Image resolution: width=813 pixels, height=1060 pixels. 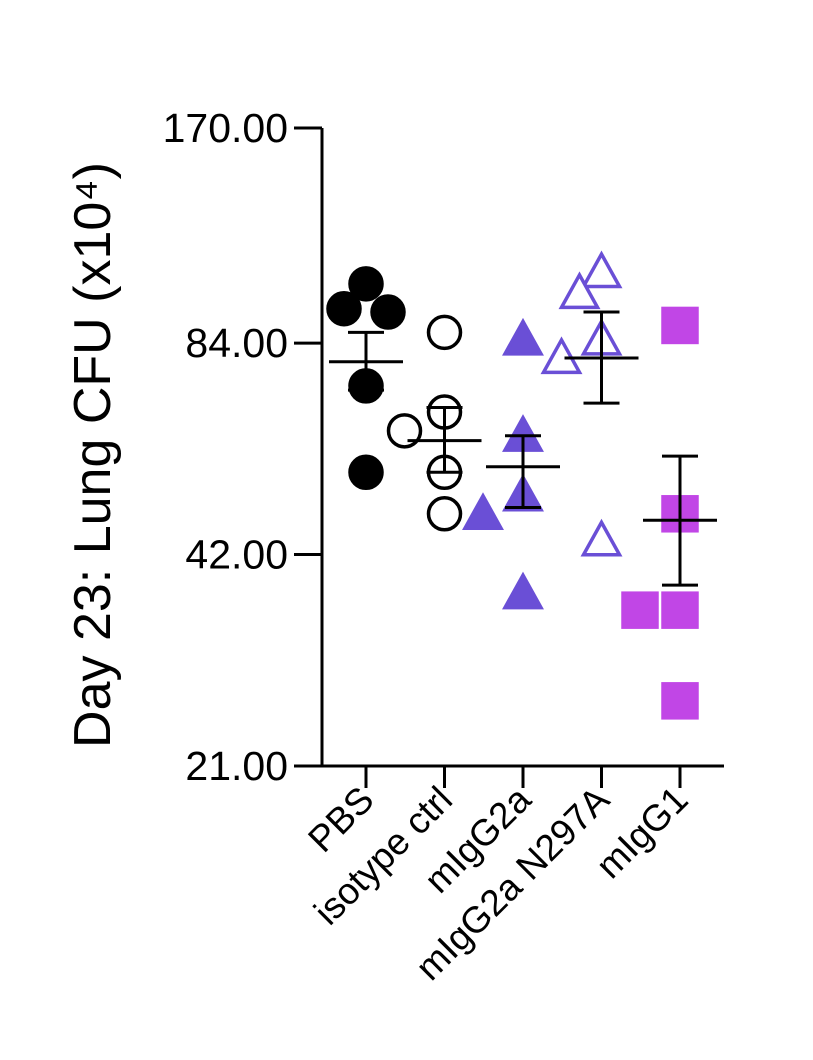 I want to click on error-bars, so click(x=523, y=448).